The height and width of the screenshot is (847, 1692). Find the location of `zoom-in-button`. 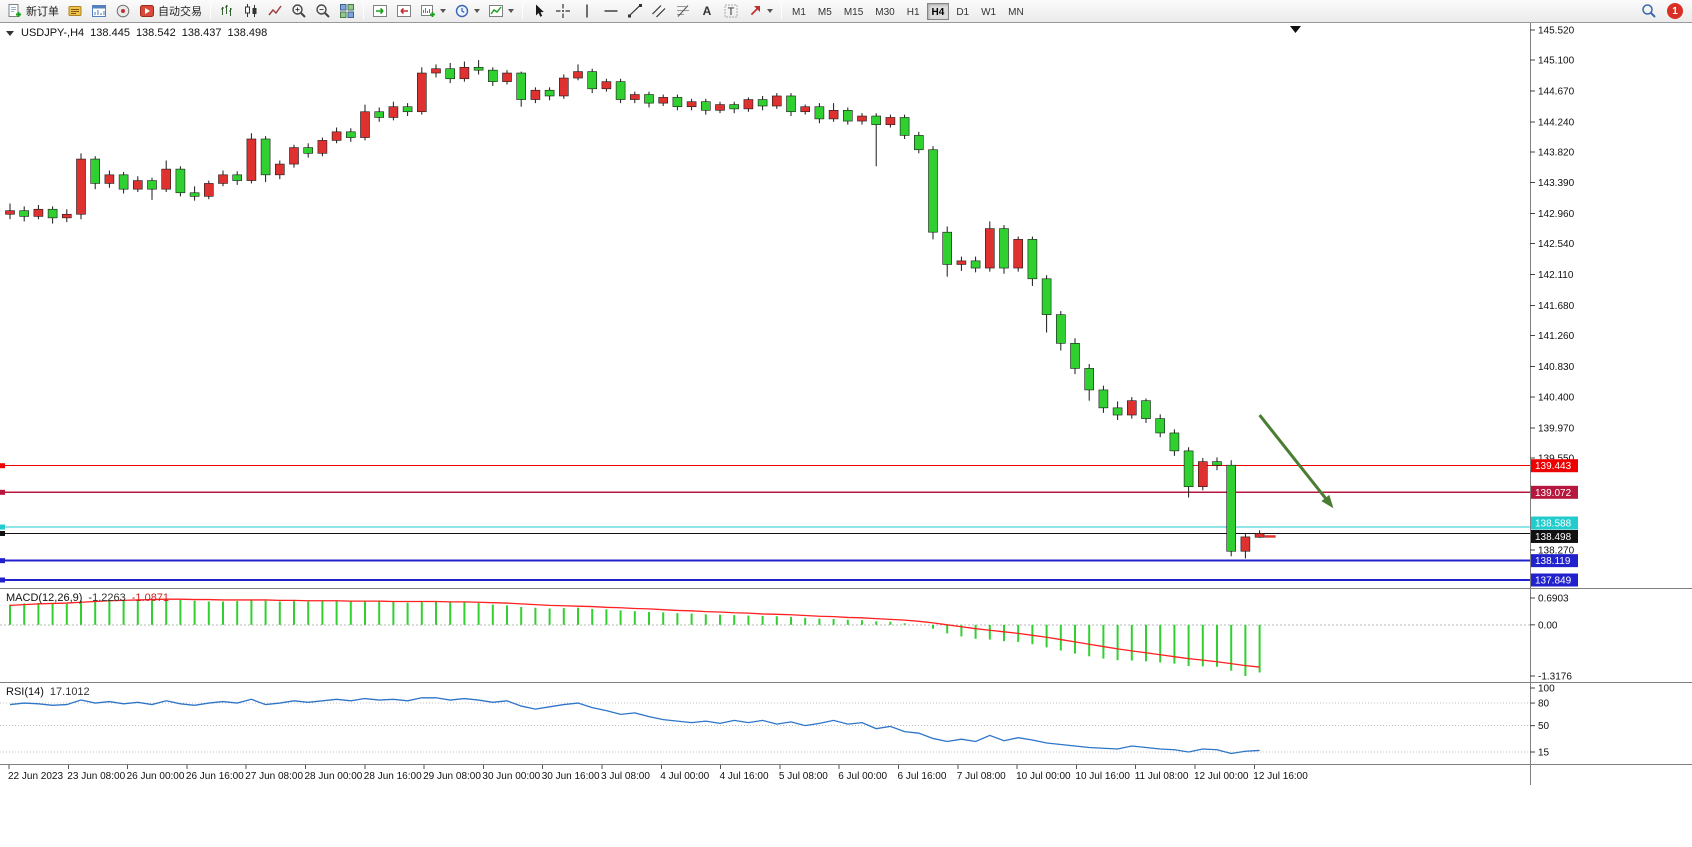

zoom-in-button is located at coordinates (299, 11).